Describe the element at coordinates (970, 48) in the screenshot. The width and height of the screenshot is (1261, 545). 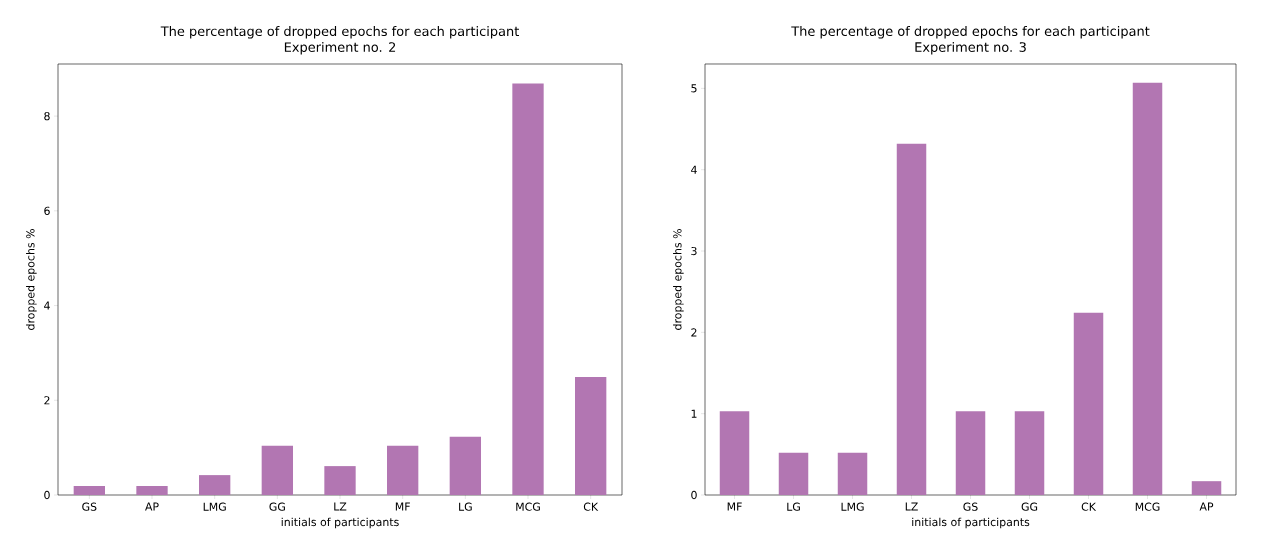
I see `chart-subtitle: Experiment no. 3` at that location.